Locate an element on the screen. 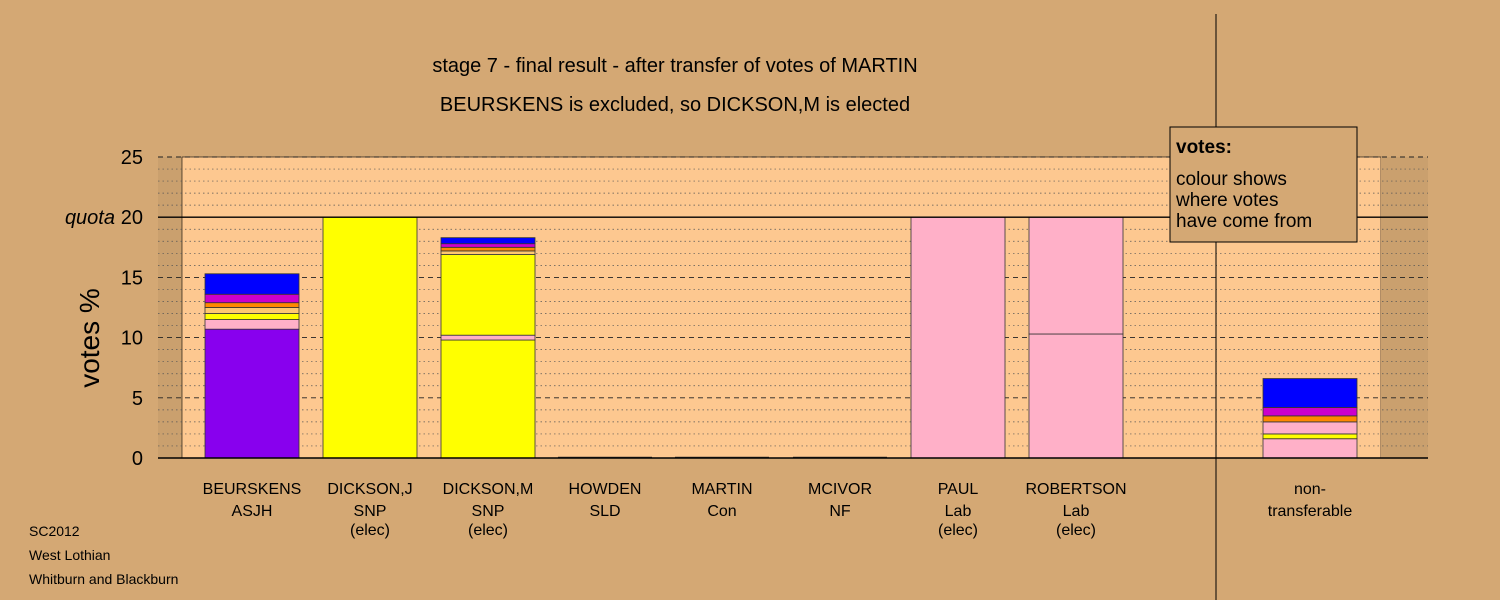 The width and height of the screenshot is (1500, 600). candidate-party-dickson-m: SNP is located at coordinates (488, 511).